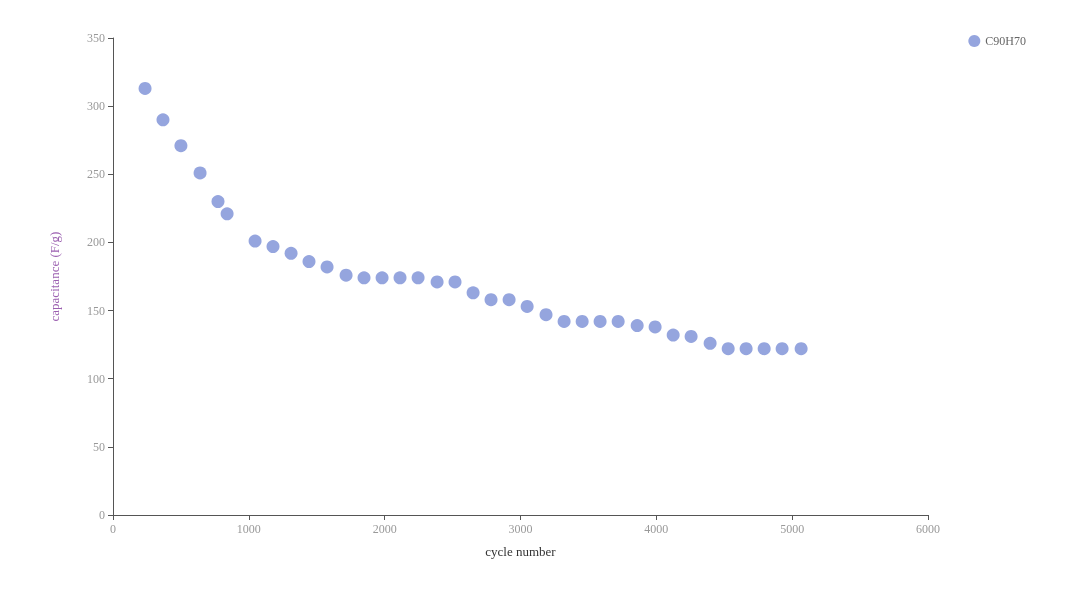 The height and width of the screenshot is (608, 1081). What do you see at coordinates (96, 378) in the screenshot?
I see `y-tick-label: 100` at bounding box center [96, 378].